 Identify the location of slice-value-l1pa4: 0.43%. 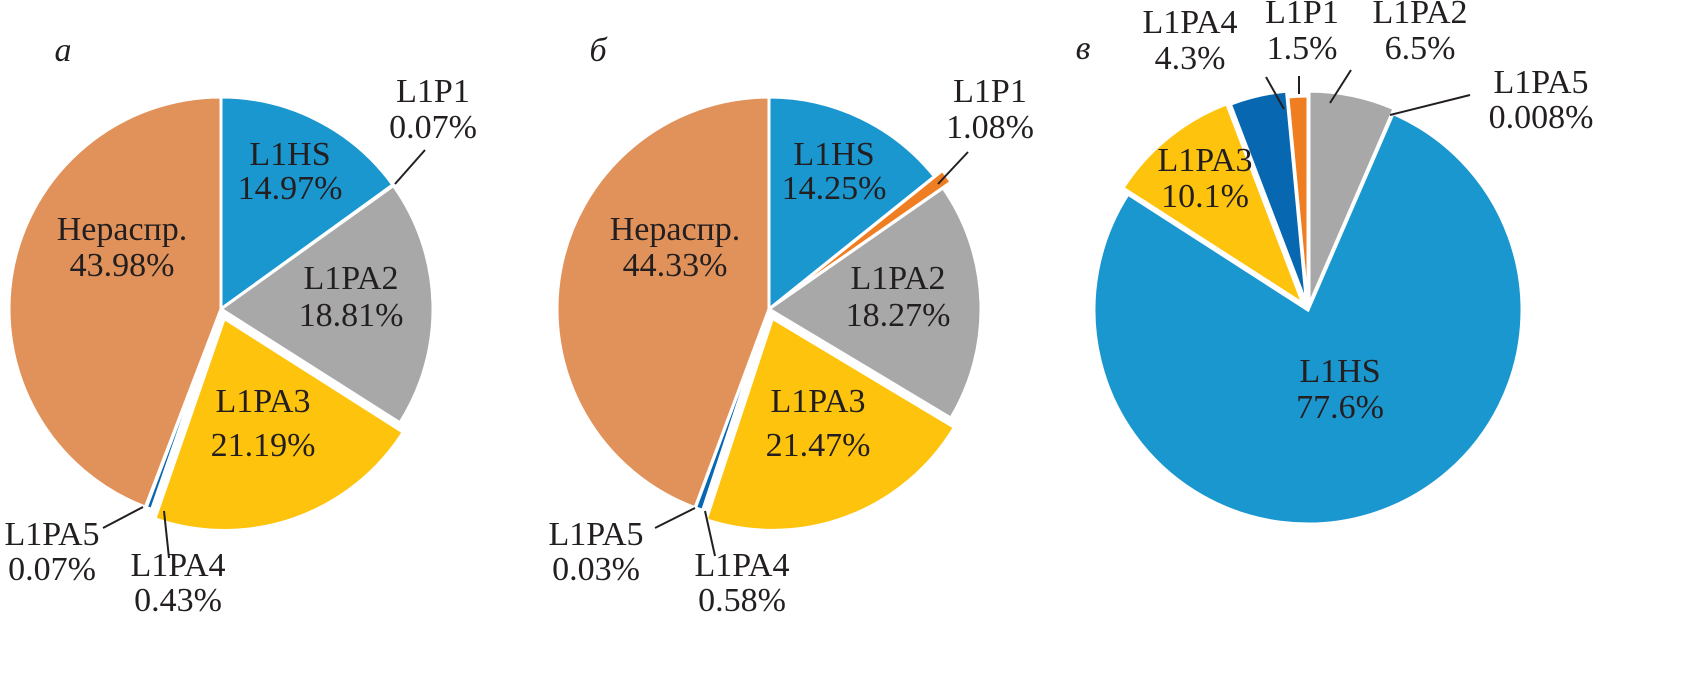
(178, 600).